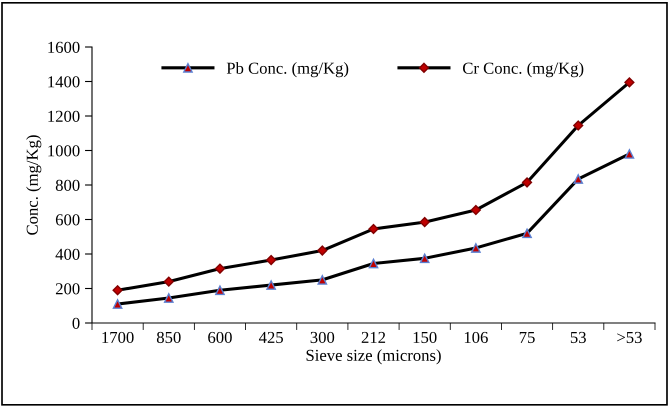  What do you see at coordinates (220, 338) in the screenshot?
I see `x-tick-label: 600` at bounding box center [220, 338].